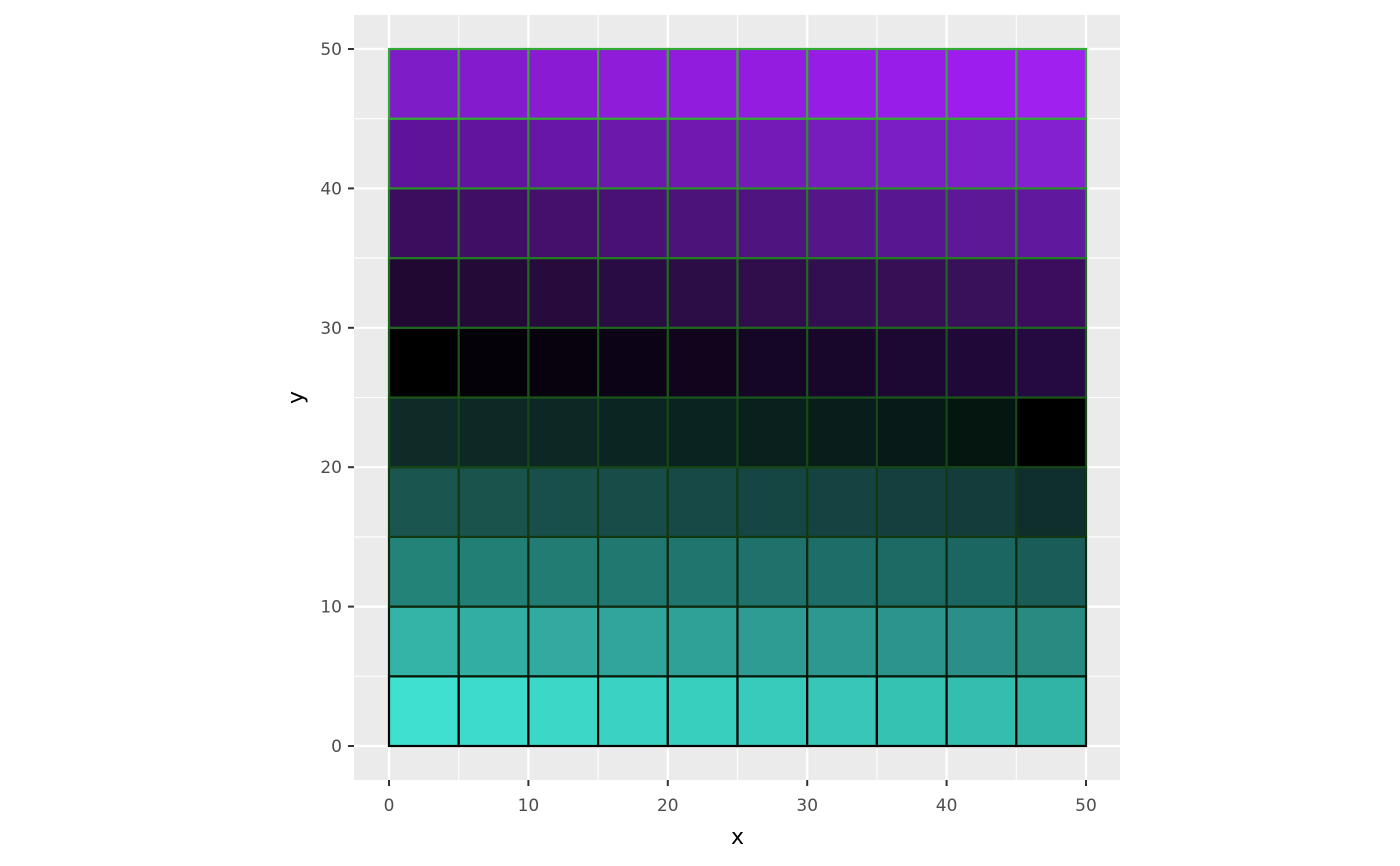 This screenshot has height=866, width=1400. I want to click on x-tick-label: 30, so click(807, 806).